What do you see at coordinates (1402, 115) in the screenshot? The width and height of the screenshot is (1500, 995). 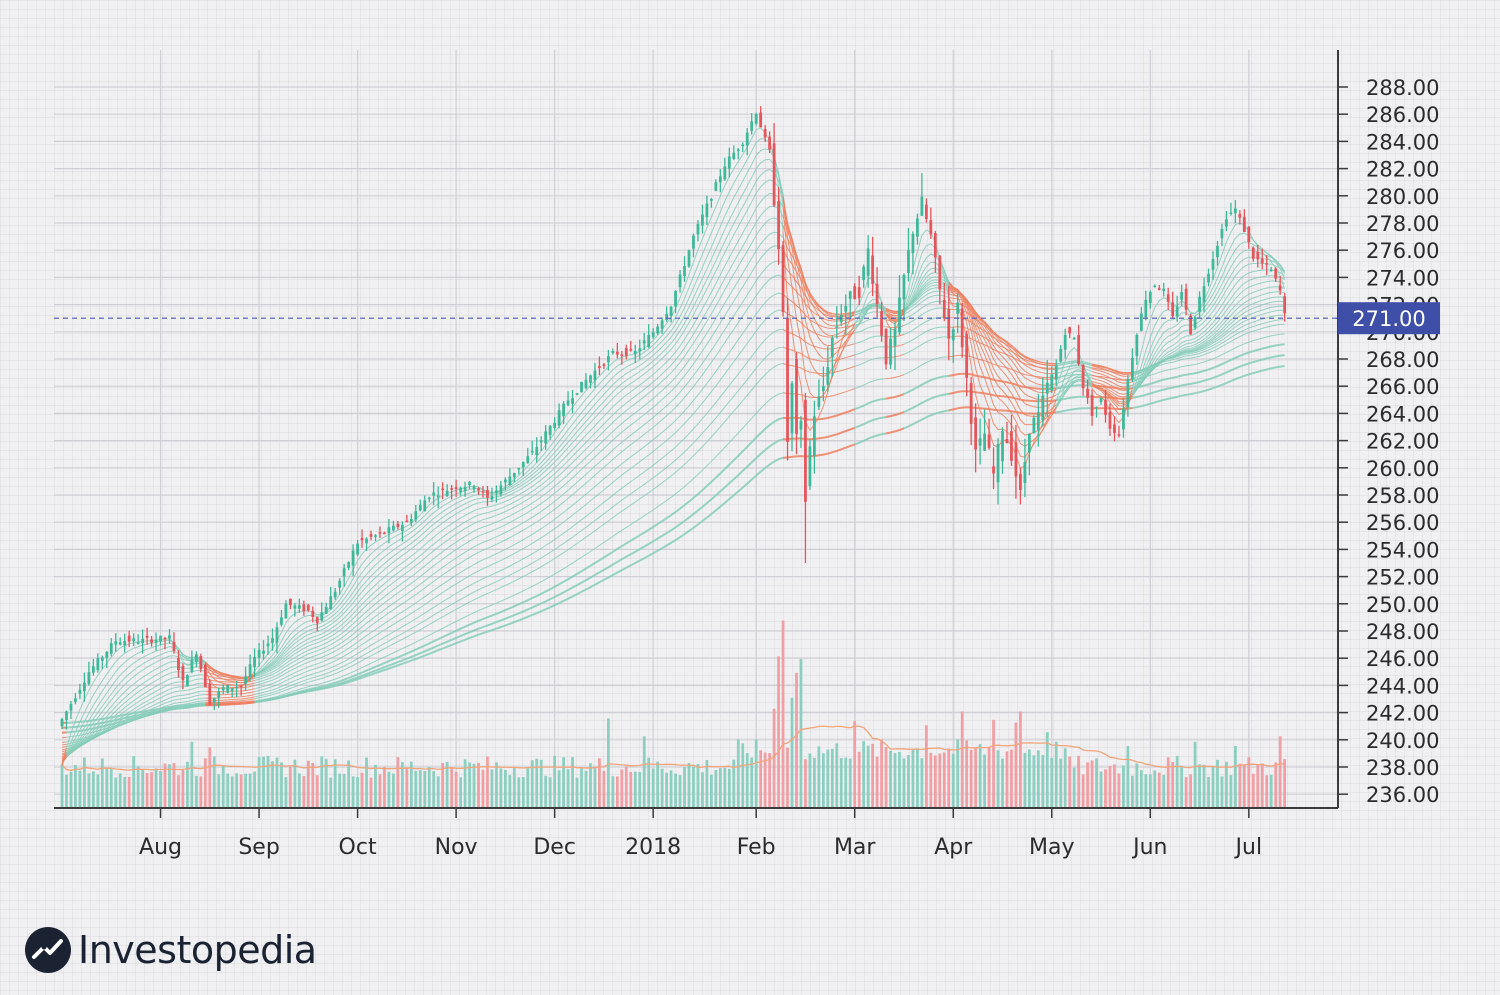 I see `y-tick-label: 286.00` at bounding box center [1402, 115].